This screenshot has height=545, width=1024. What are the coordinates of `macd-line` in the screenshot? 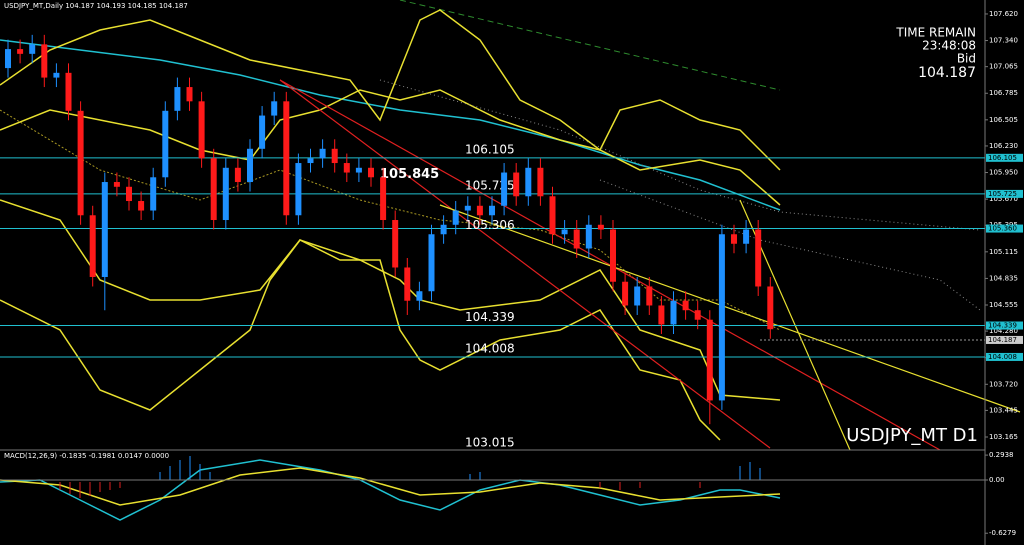 It's located at (390, 490).